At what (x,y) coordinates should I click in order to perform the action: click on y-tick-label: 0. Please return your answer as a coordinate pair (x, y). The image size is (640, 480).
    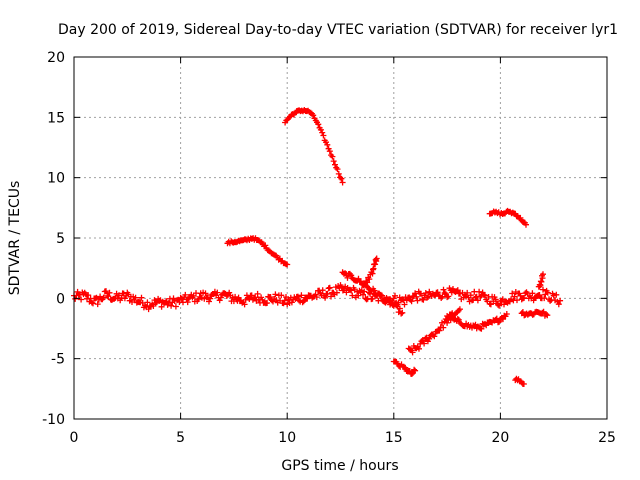
    Looking at the image, I should click on (60, 299).